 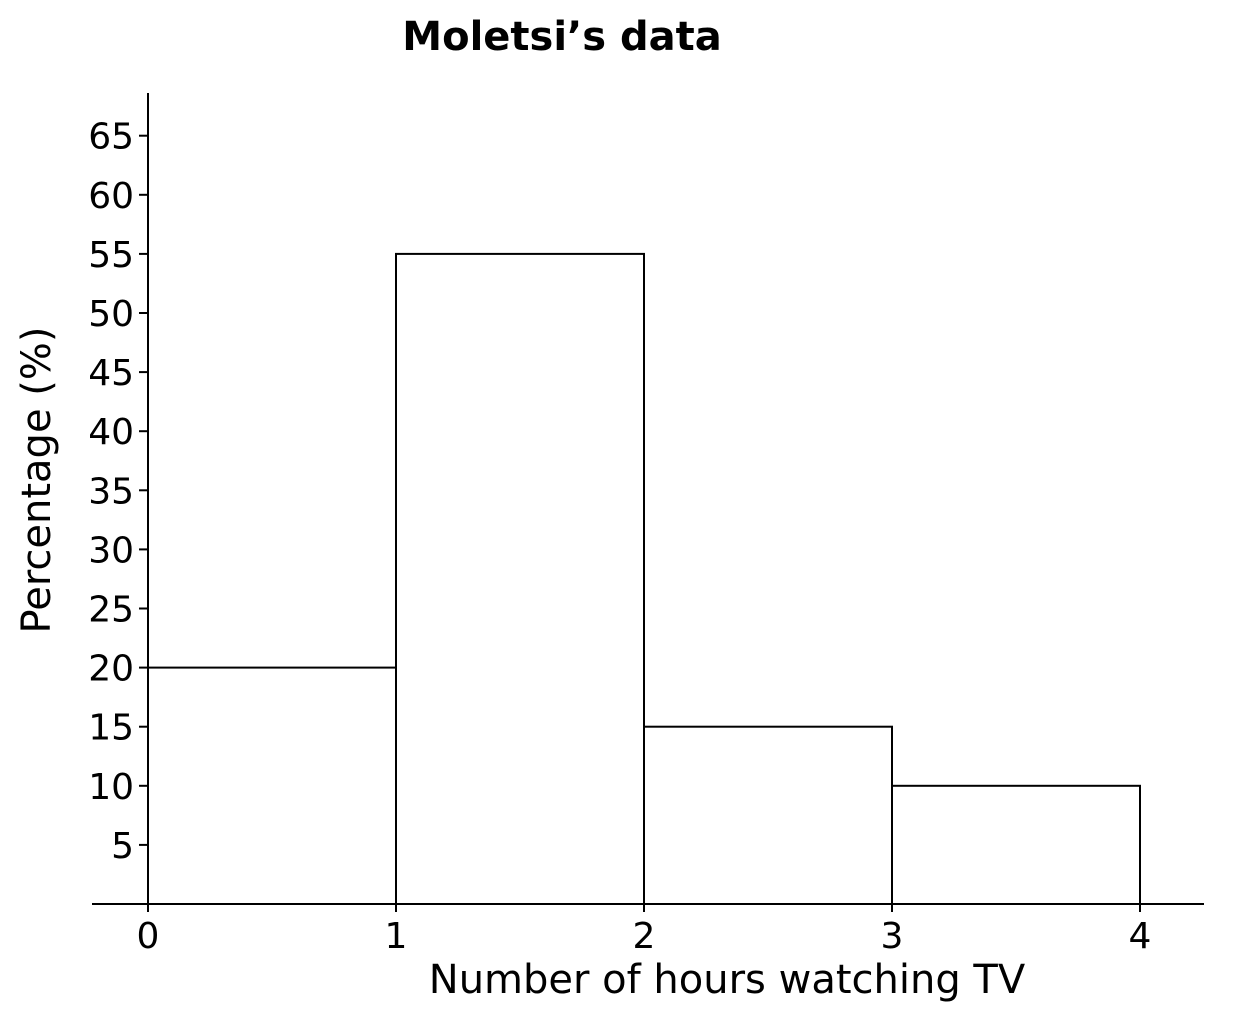 What do you see at coordinates (111, 137) in the screenshot?
I see `y-tick-label: 65` at bounding box center [111, 137].